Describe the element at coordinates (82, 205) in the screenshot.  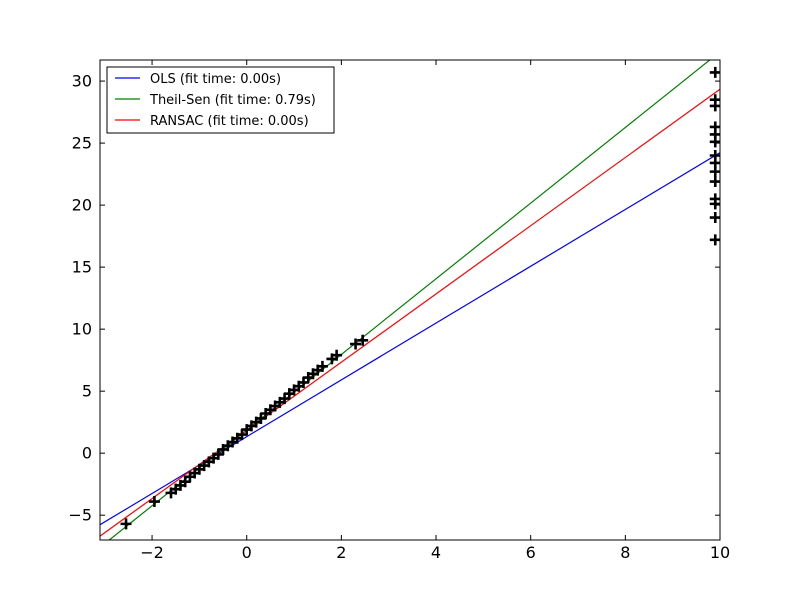
I see `y-tick-label: 20` at that location.